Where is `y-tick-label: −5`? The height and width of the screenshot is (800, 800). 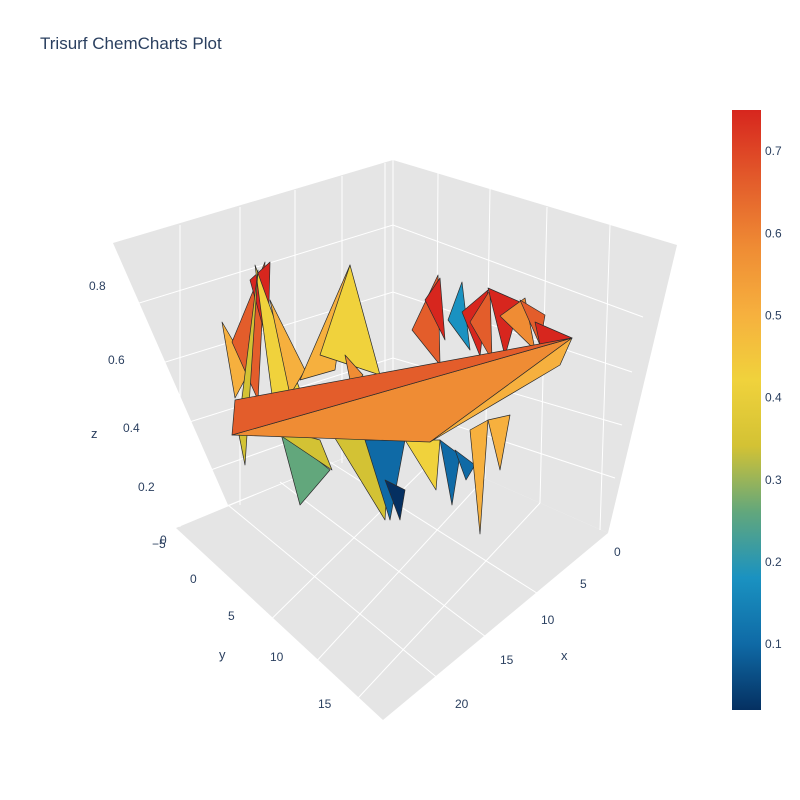 y-tick-label: −5 is located at coordinates (159, 544).